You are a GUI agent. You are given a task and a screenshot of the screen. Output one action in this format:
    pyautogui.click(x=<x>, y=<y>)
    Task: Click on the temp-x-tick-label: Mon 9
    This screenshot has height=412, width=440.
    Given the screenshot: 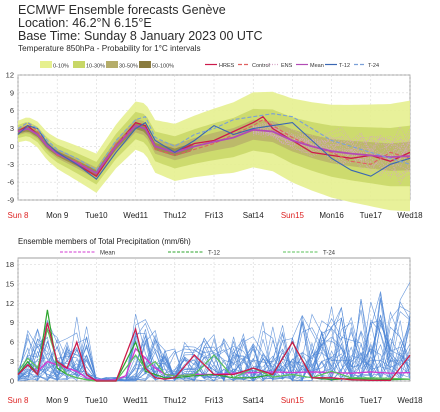 What is the action you would take?
    pyautogui.click(x=57, y=215)
    